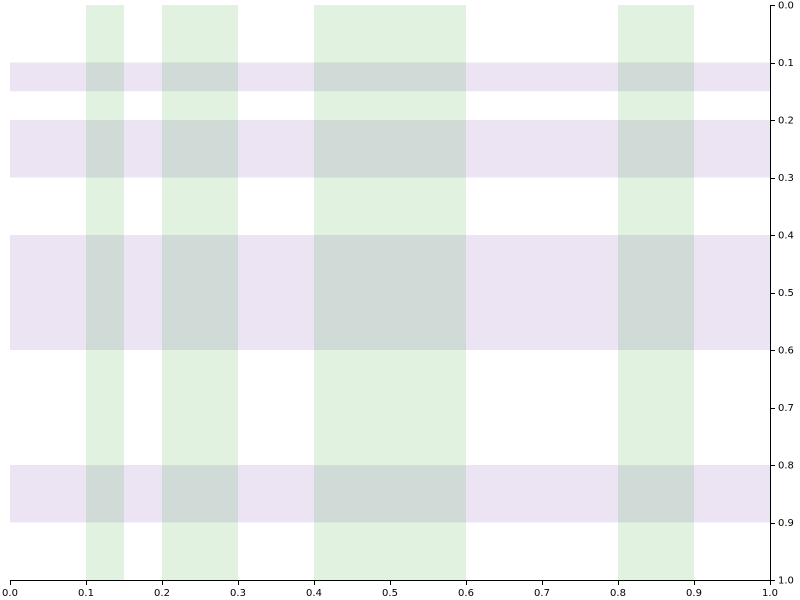  I want to click on x-tick-label: 0.8, so click(618, 593).